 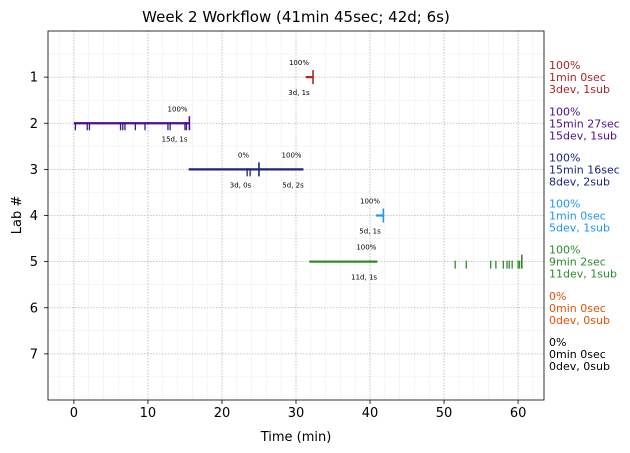 What do you see at coordinates (292, 155) in the screenshot?
I see `lab-3-annotation: 100%` at bounding box center [292, 155].